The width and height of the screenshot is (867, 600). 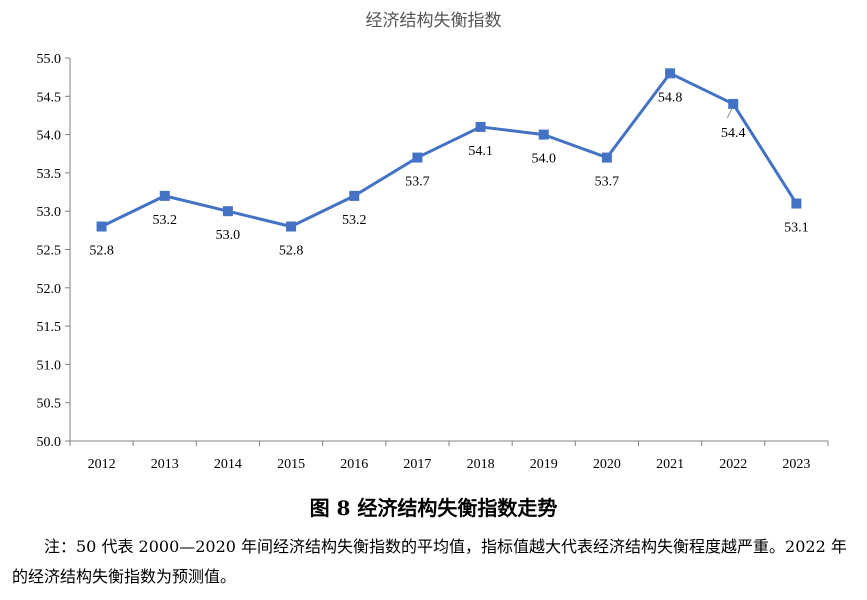 I want to click on figure-caption: 图 8 经济结构失衡指数走势, so click(x=433, y=508).